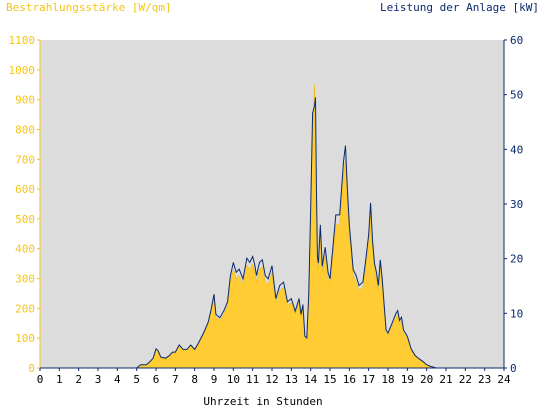 The width and height of the screenshot is (544, 408). Describe the element at coordinates (513, 368) in the screenshot. I see `right-tick-label: 0` at that location.